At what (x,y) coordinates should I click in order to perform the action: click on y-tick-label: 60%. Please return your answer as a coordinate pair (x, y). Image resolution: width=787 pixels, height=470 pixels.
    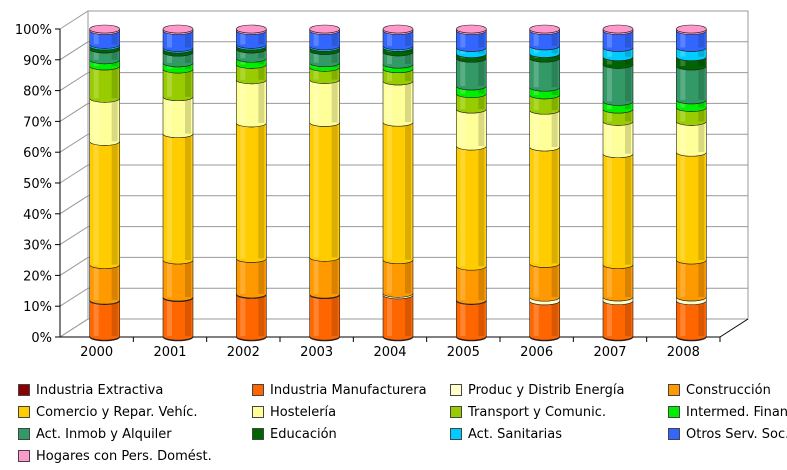
    Looking at the image, I should click on (37, 153).